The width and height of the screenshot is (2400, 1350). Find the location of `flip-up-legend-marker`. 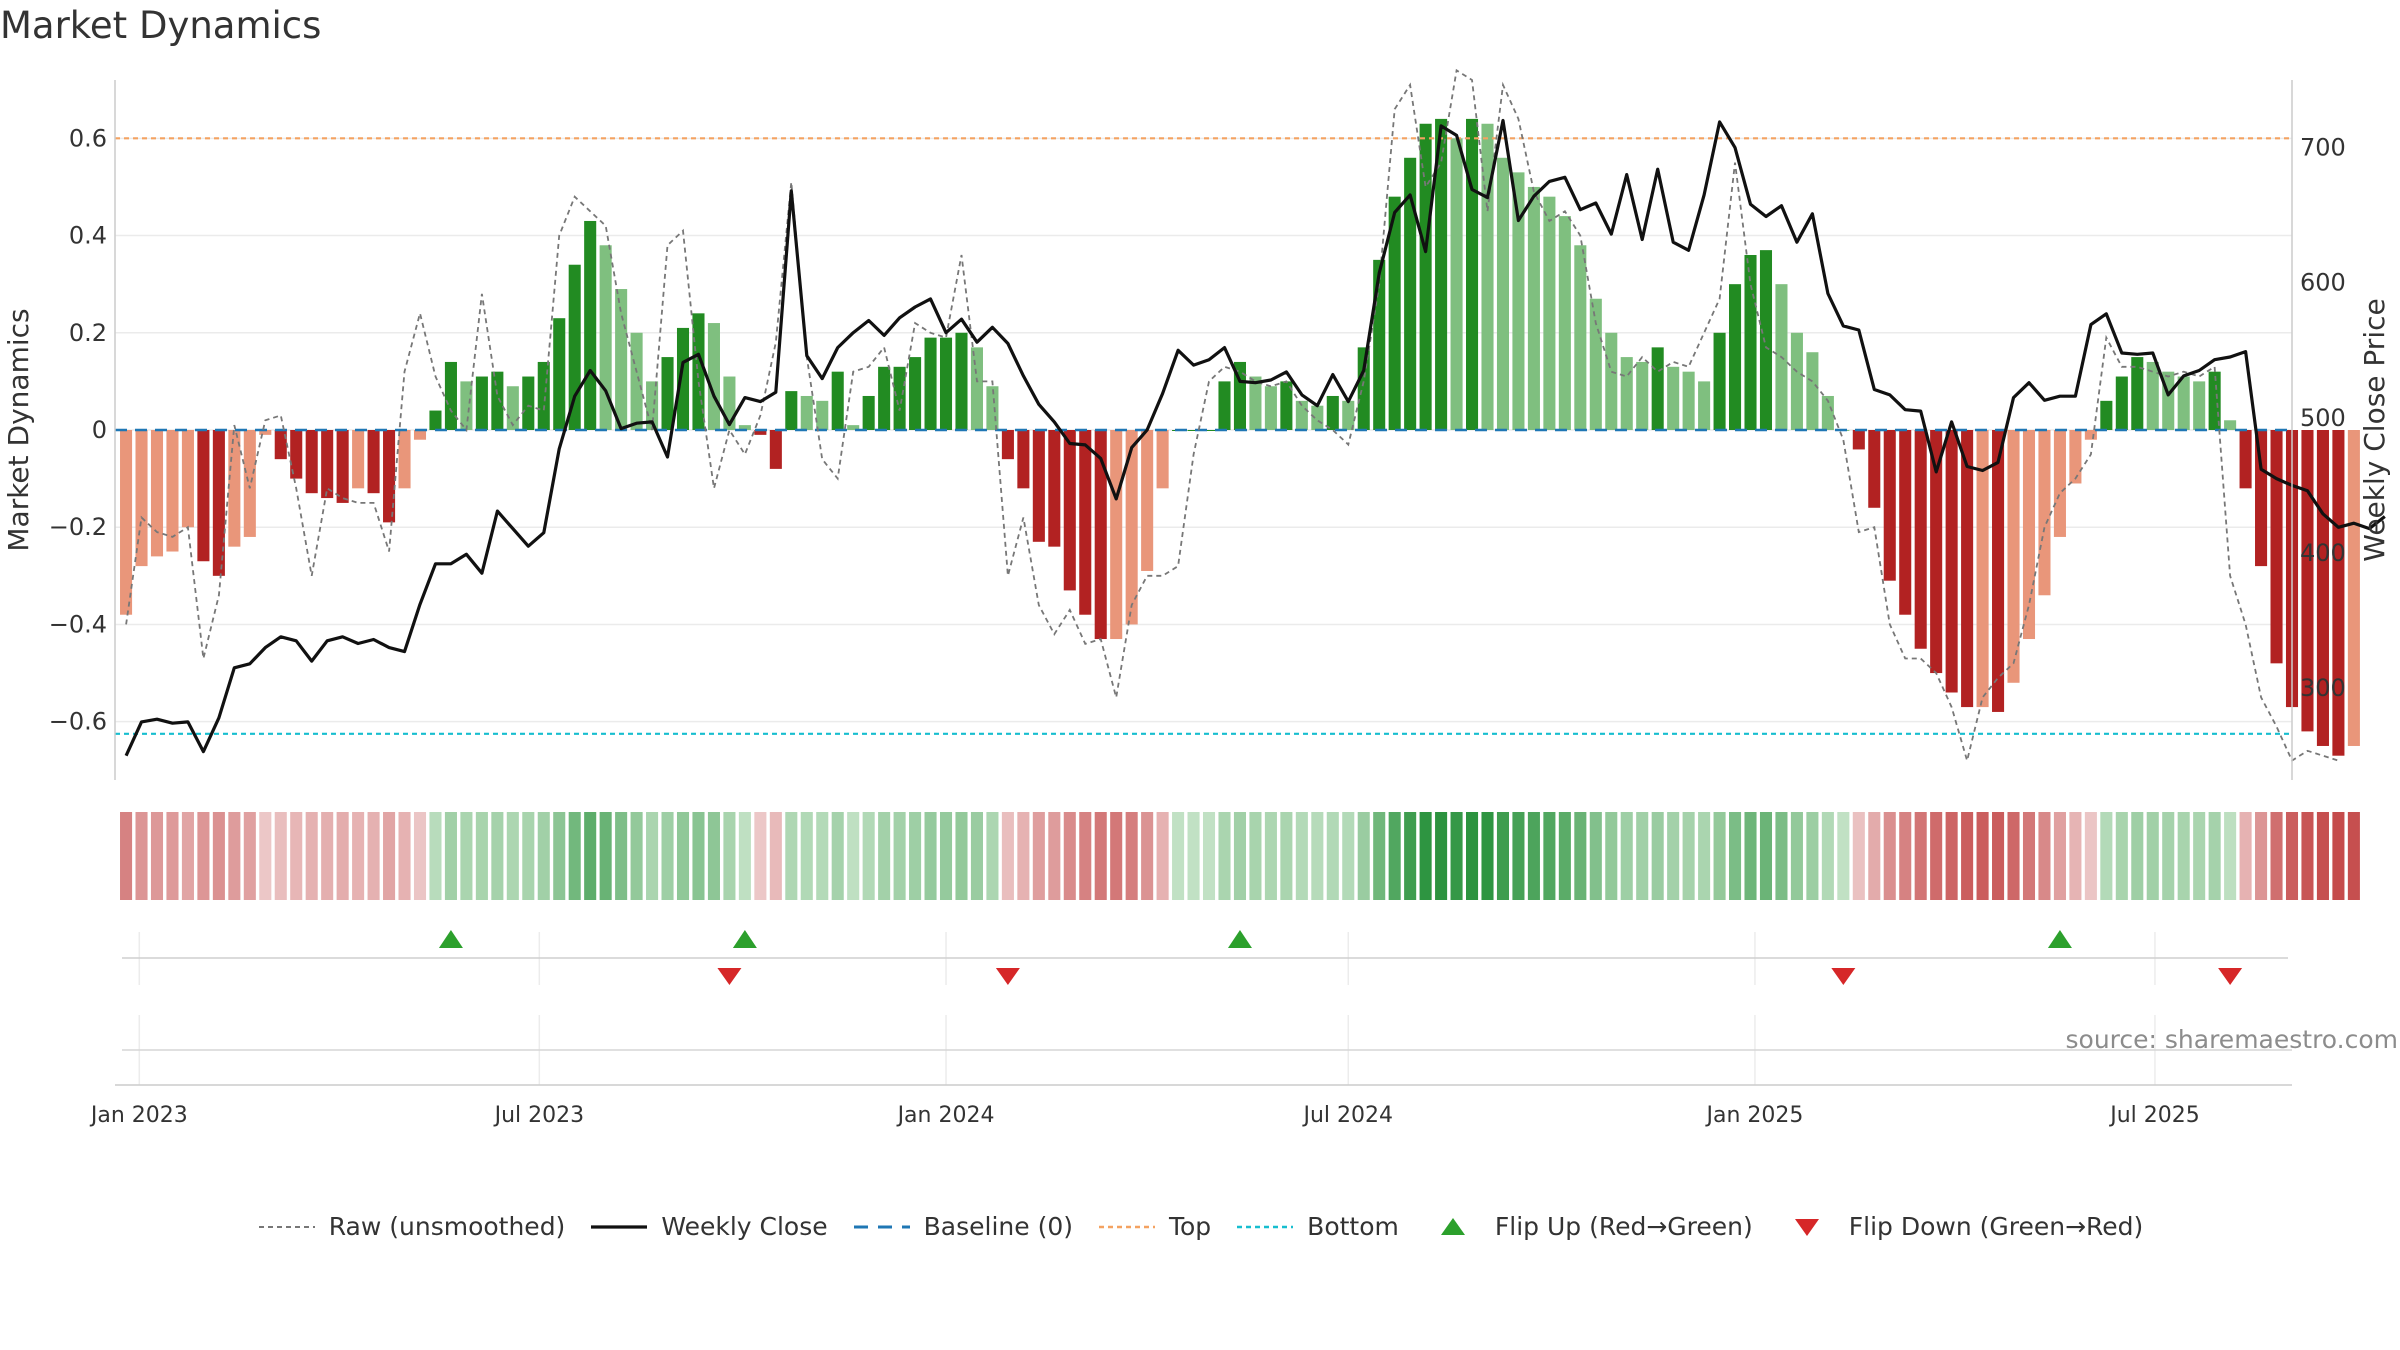

flip-up-legend-marker is located at coordinates (1452, 1226).